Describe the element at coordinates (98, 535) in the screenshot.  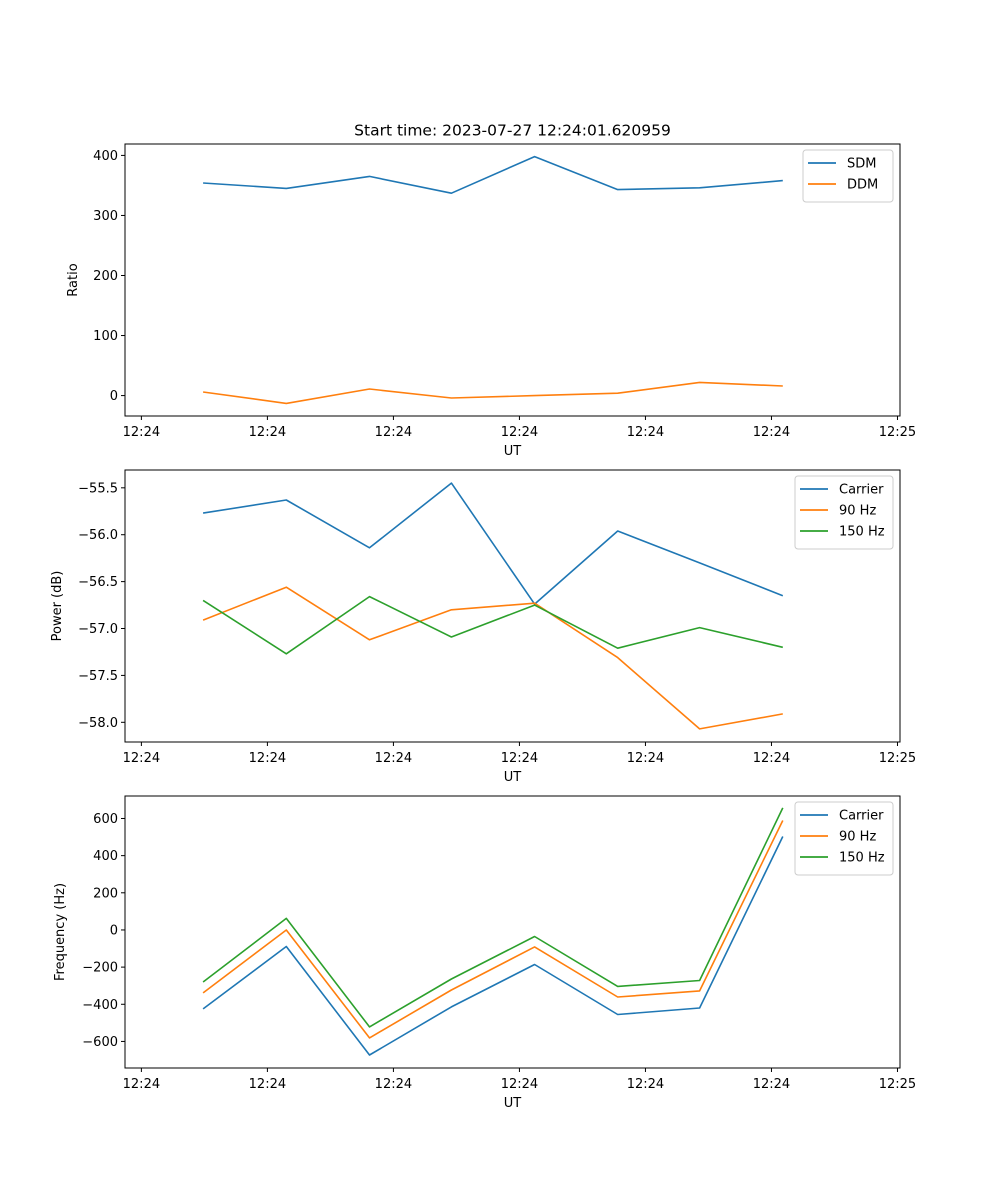
I see `y-tick-label: −56.0` at that location.